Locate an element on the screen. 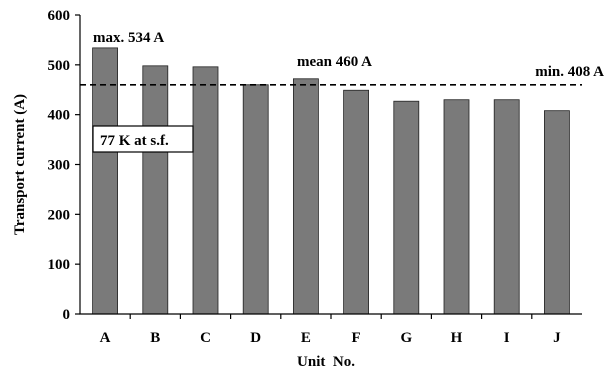  x-tick-label: H is located at coordinates (457, 338).